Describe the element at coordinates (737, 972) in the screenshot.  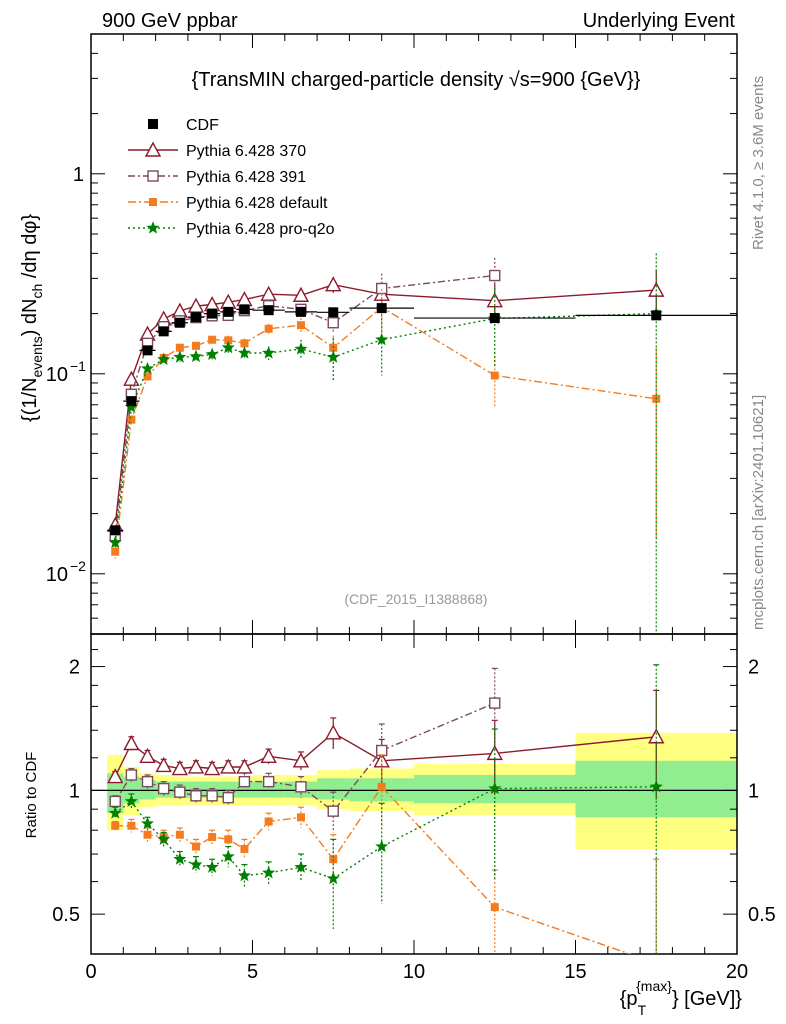
I see `x-tick-label: 20` at that location.